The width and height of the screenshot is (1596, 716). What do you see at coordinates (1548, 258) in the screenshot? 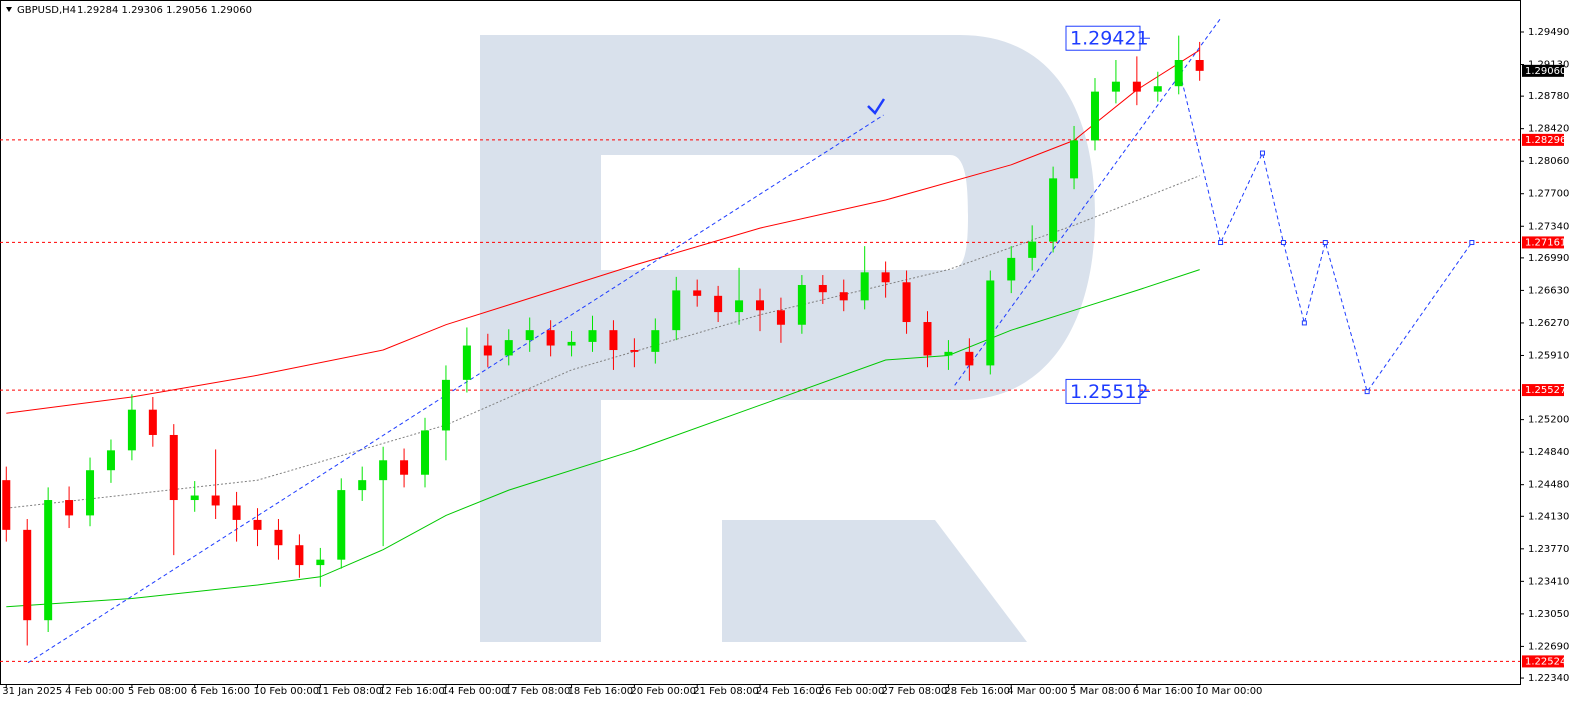
I see `y-tick-label: 1.26990` at bounding box center [1548, 258].